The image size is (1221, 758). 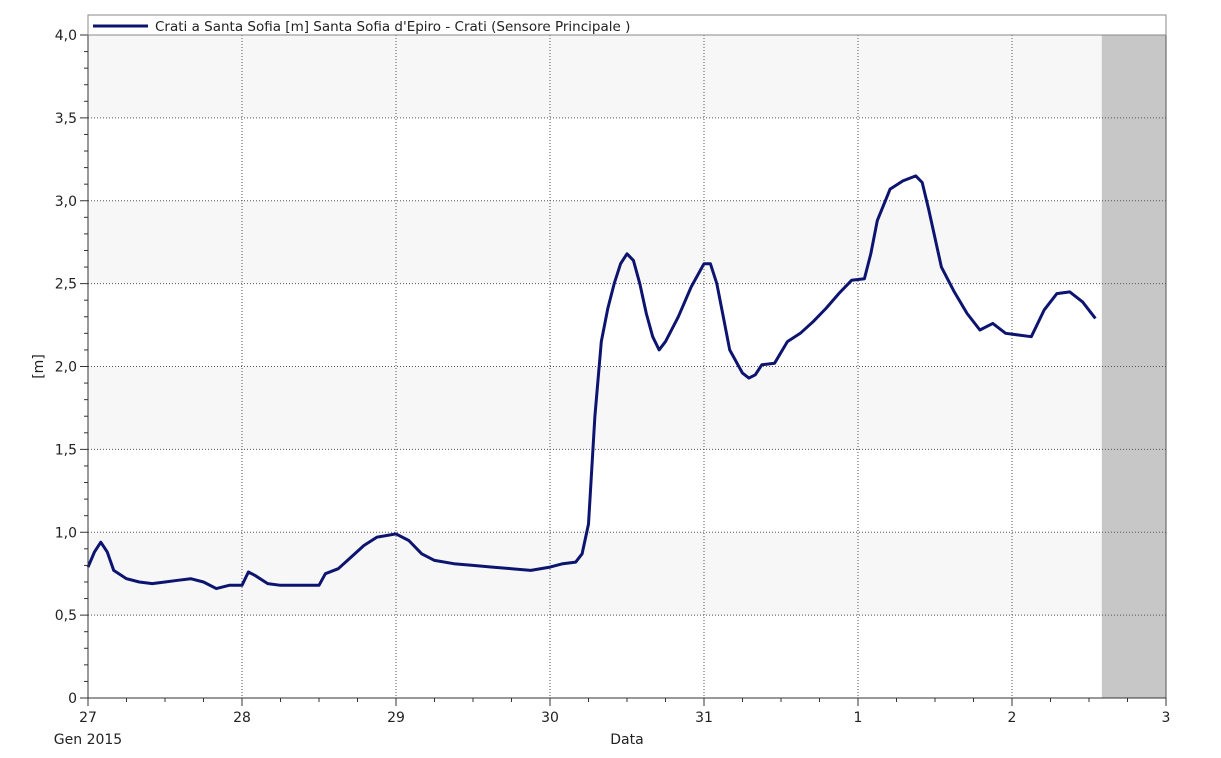 What do you see at coordinates (626, 740) in the screenshot?
I see `x-axis-title: Data` at bounding box center [626, 740].